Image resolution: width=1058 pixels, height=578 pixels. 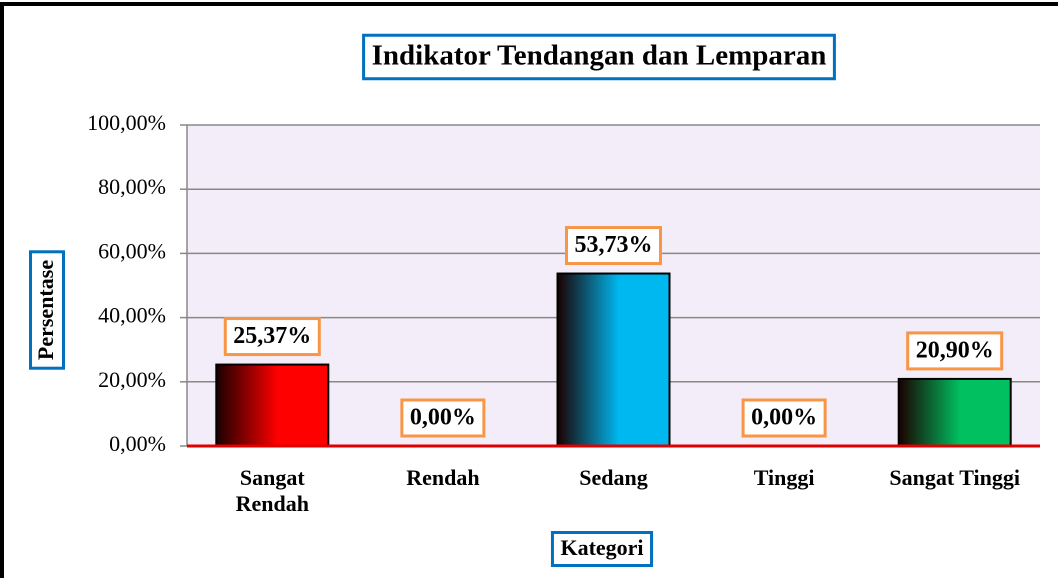 What do you see at coordinates (784, 477) in the screenshot?
I see `x-tick-label: Tinggi` at bounding box center [784, 477].